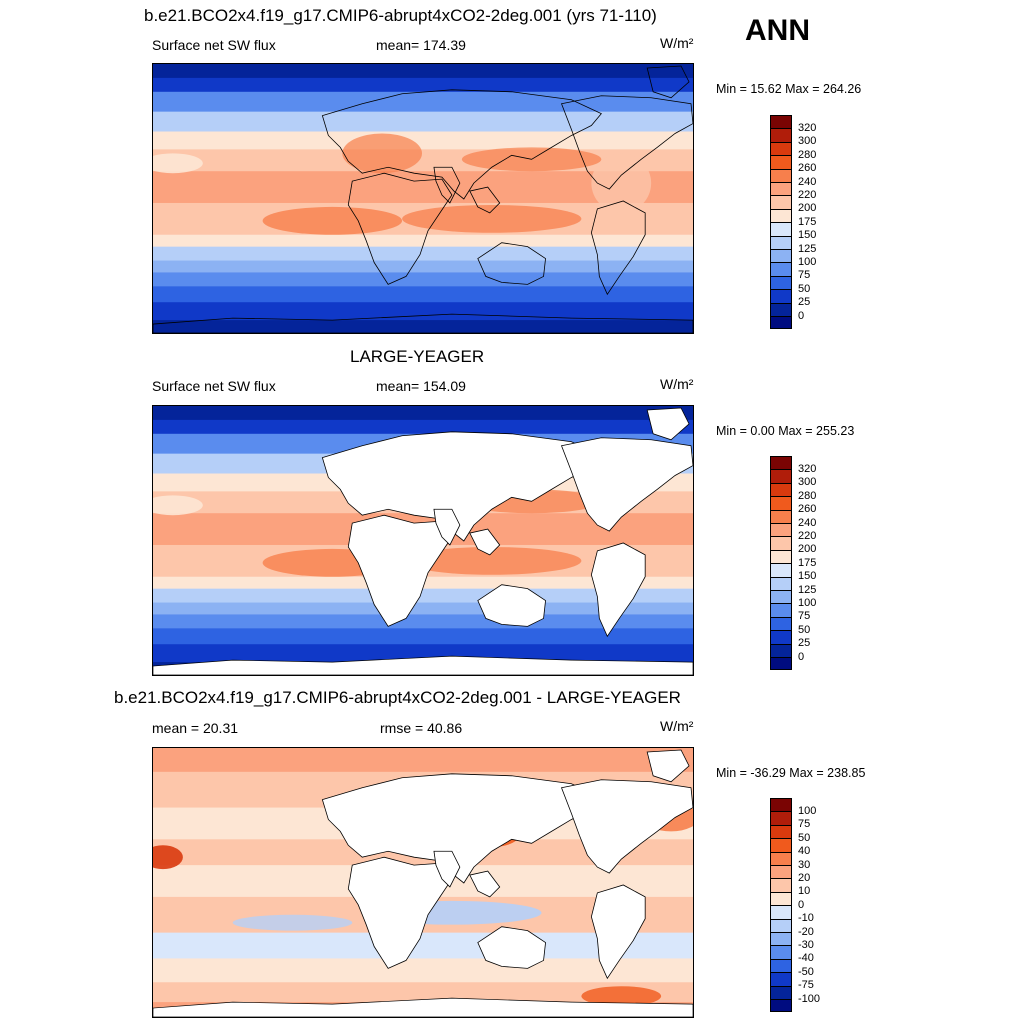 This screenshot has width=1024, height=1024. Describe the element at coordinates (423, 540) in the screenshot. I see `panel-2-map` at that location.